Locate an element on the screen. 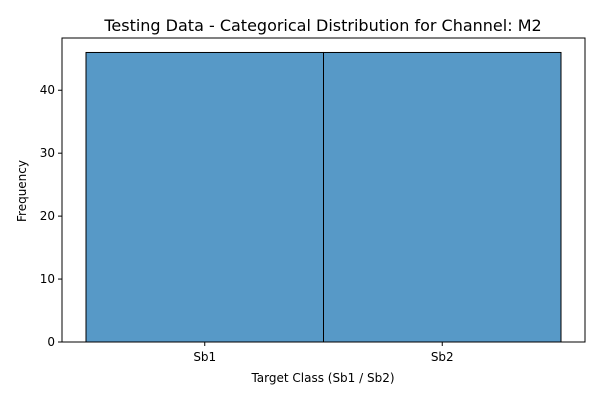 The image size is (600, 400). x-tick-label: Sb2 is located at coordinates (442, 357).